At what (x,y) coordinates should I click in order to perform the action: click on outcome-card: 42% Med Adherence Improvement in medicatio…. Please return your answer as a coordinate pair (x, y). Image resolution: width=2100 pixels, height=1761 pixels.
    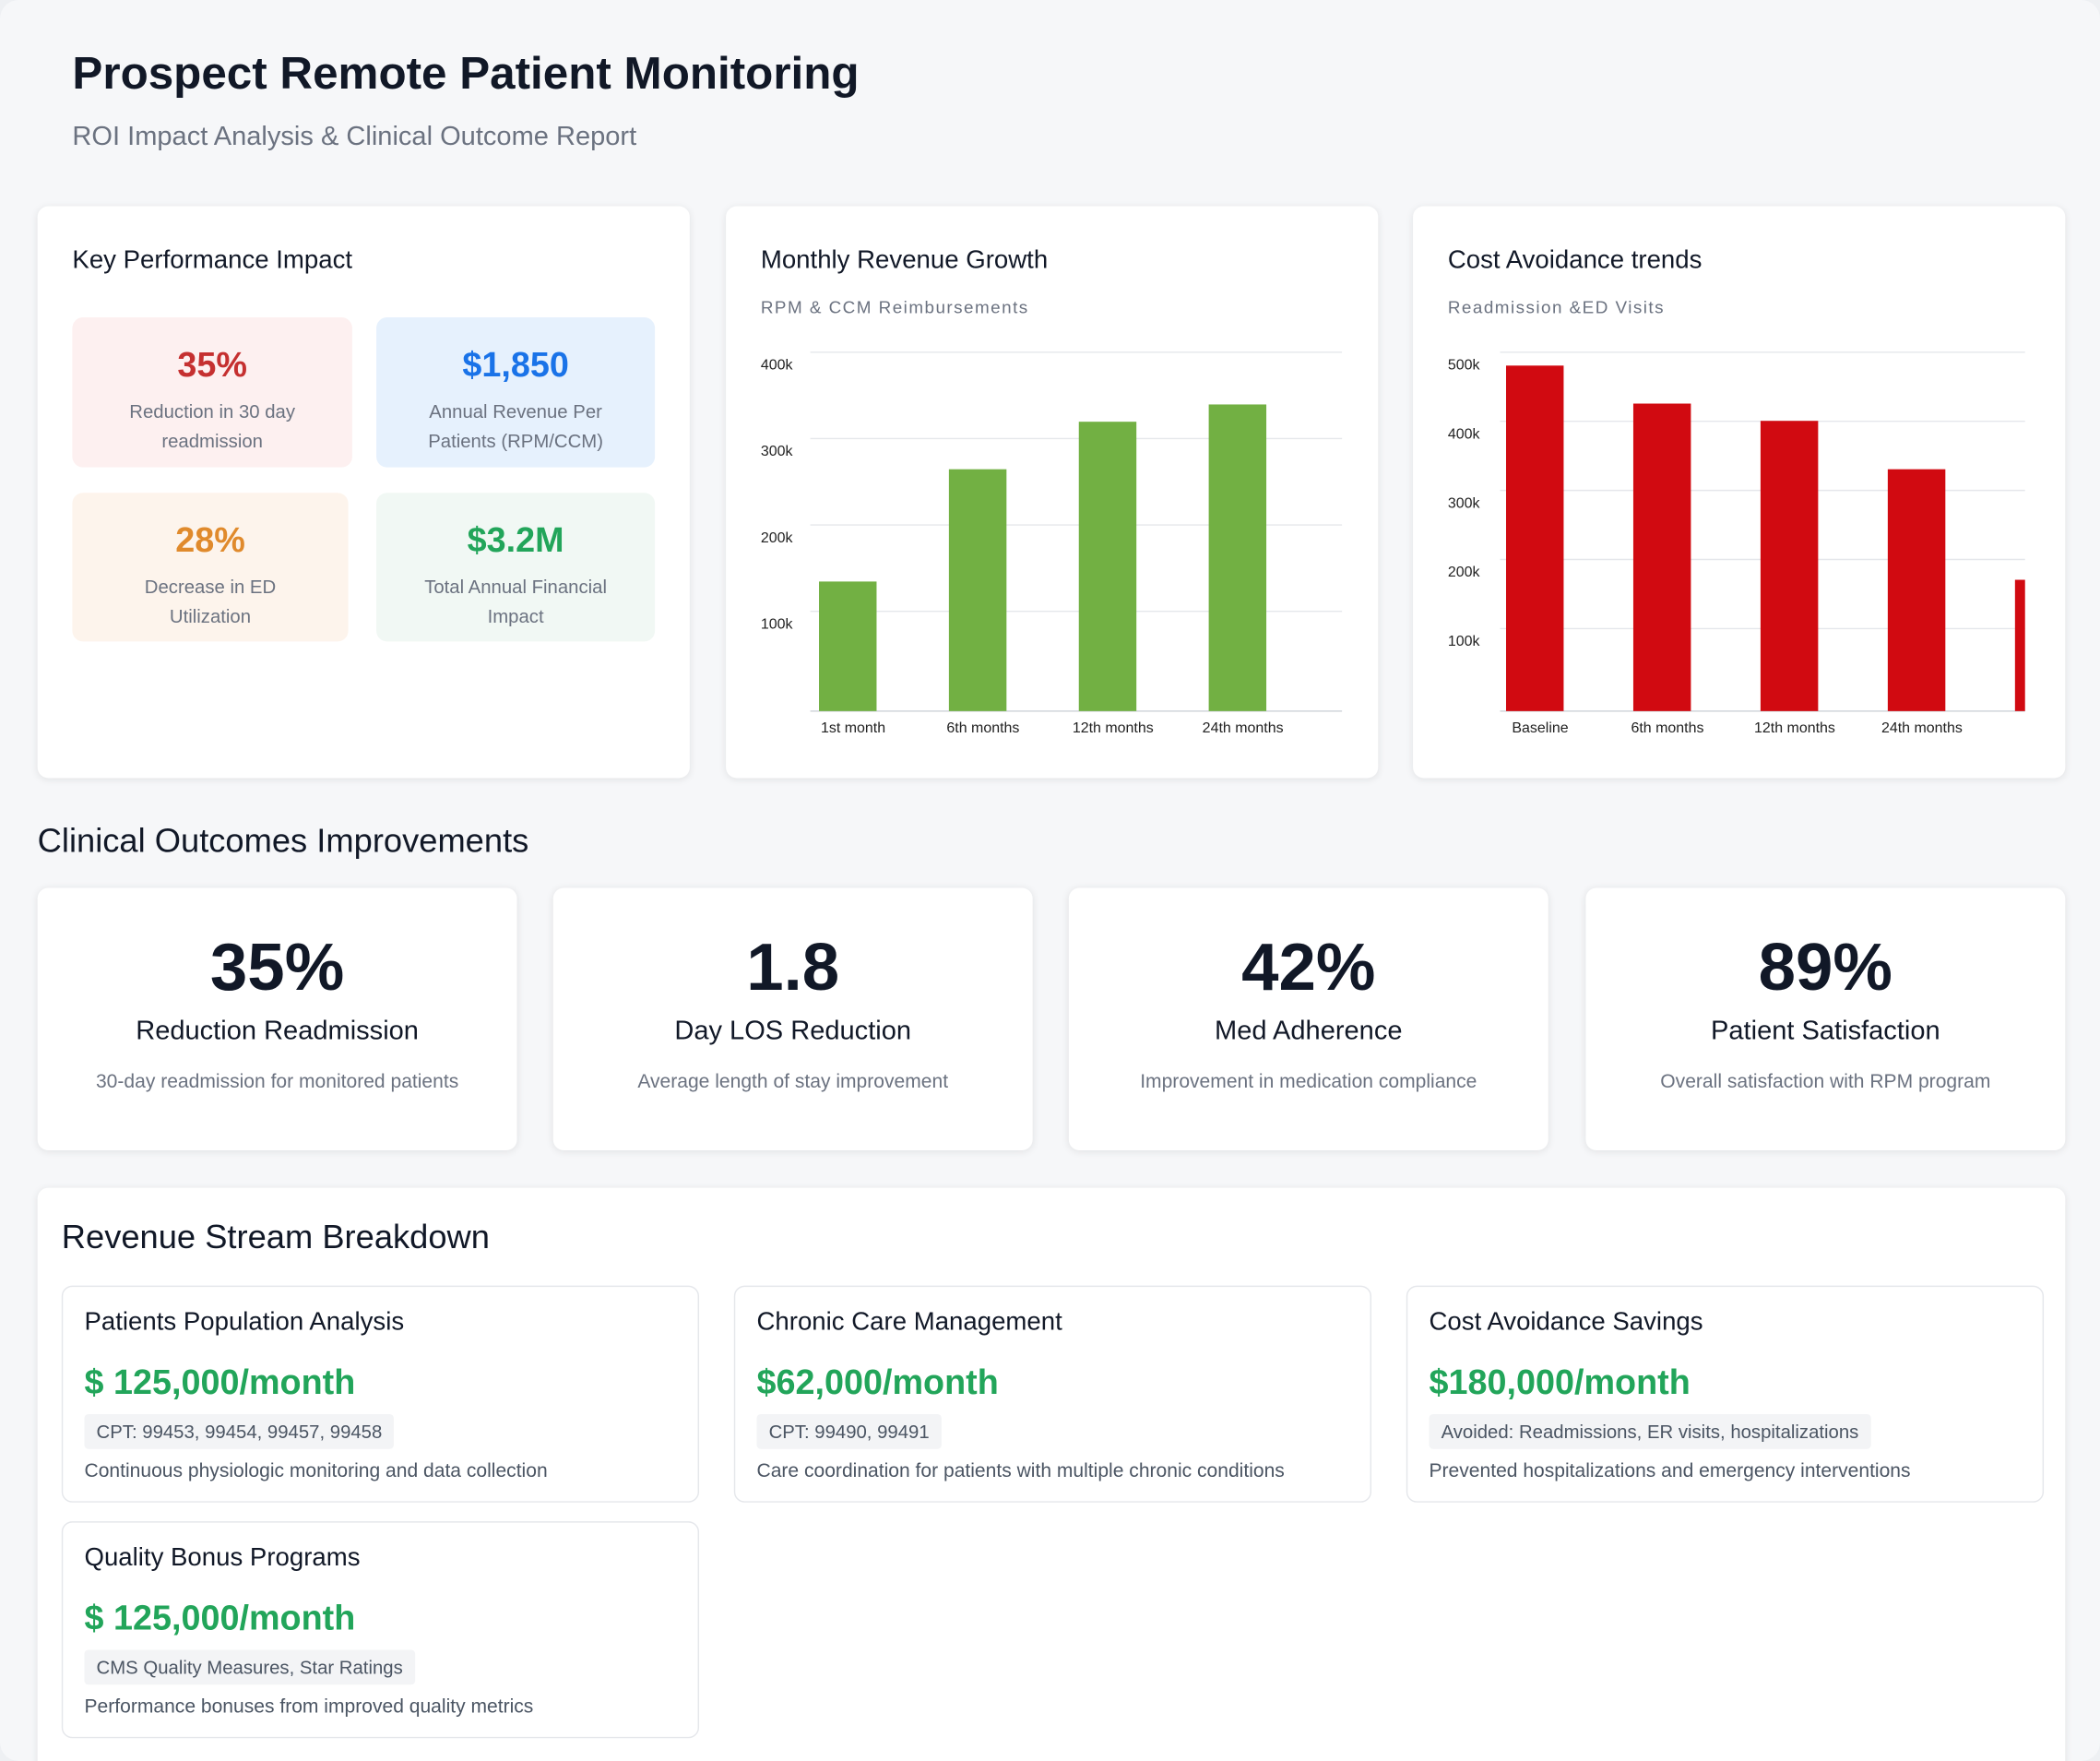
    Looking at the image, I should click on (1308, 1019).